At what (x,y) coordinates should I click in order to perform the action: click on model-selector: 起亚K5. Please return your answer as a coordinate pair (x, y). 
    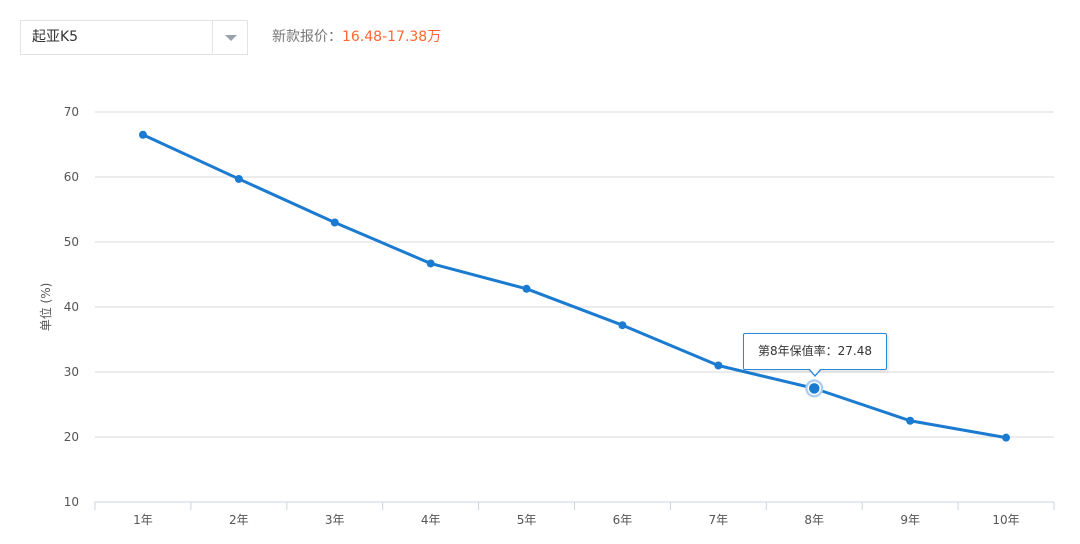
    Looking at the image, I should click on (134, 37).